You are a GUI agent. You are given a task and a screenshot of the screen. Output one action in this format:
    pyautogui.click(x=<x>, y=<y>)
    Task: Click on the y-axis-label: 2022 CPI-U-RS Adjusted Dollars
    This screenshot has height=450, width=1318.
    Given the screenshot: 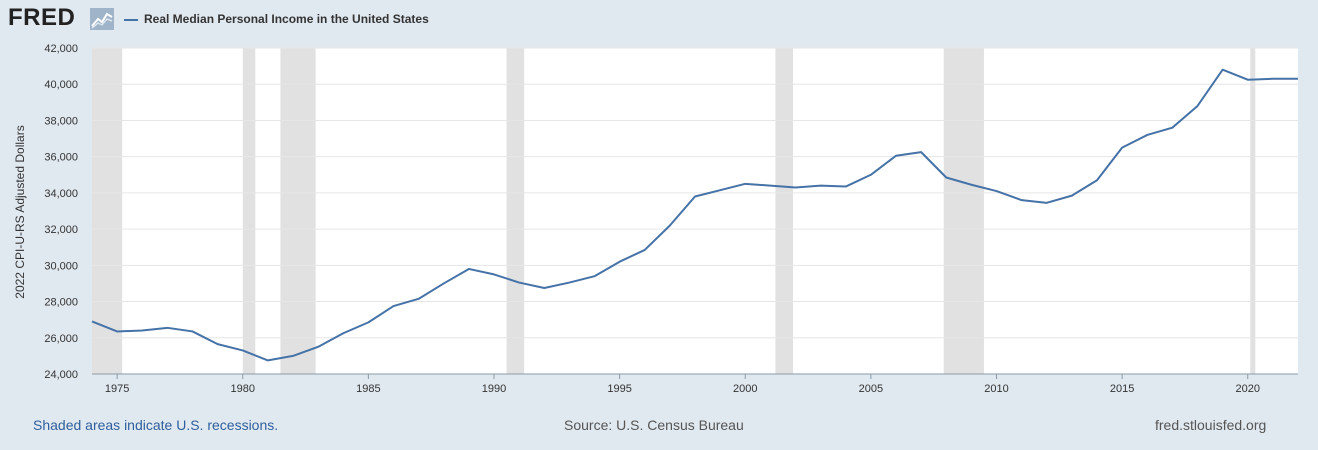 What is the action you would take?
    pyautogui.click(x=20, y=212)
    